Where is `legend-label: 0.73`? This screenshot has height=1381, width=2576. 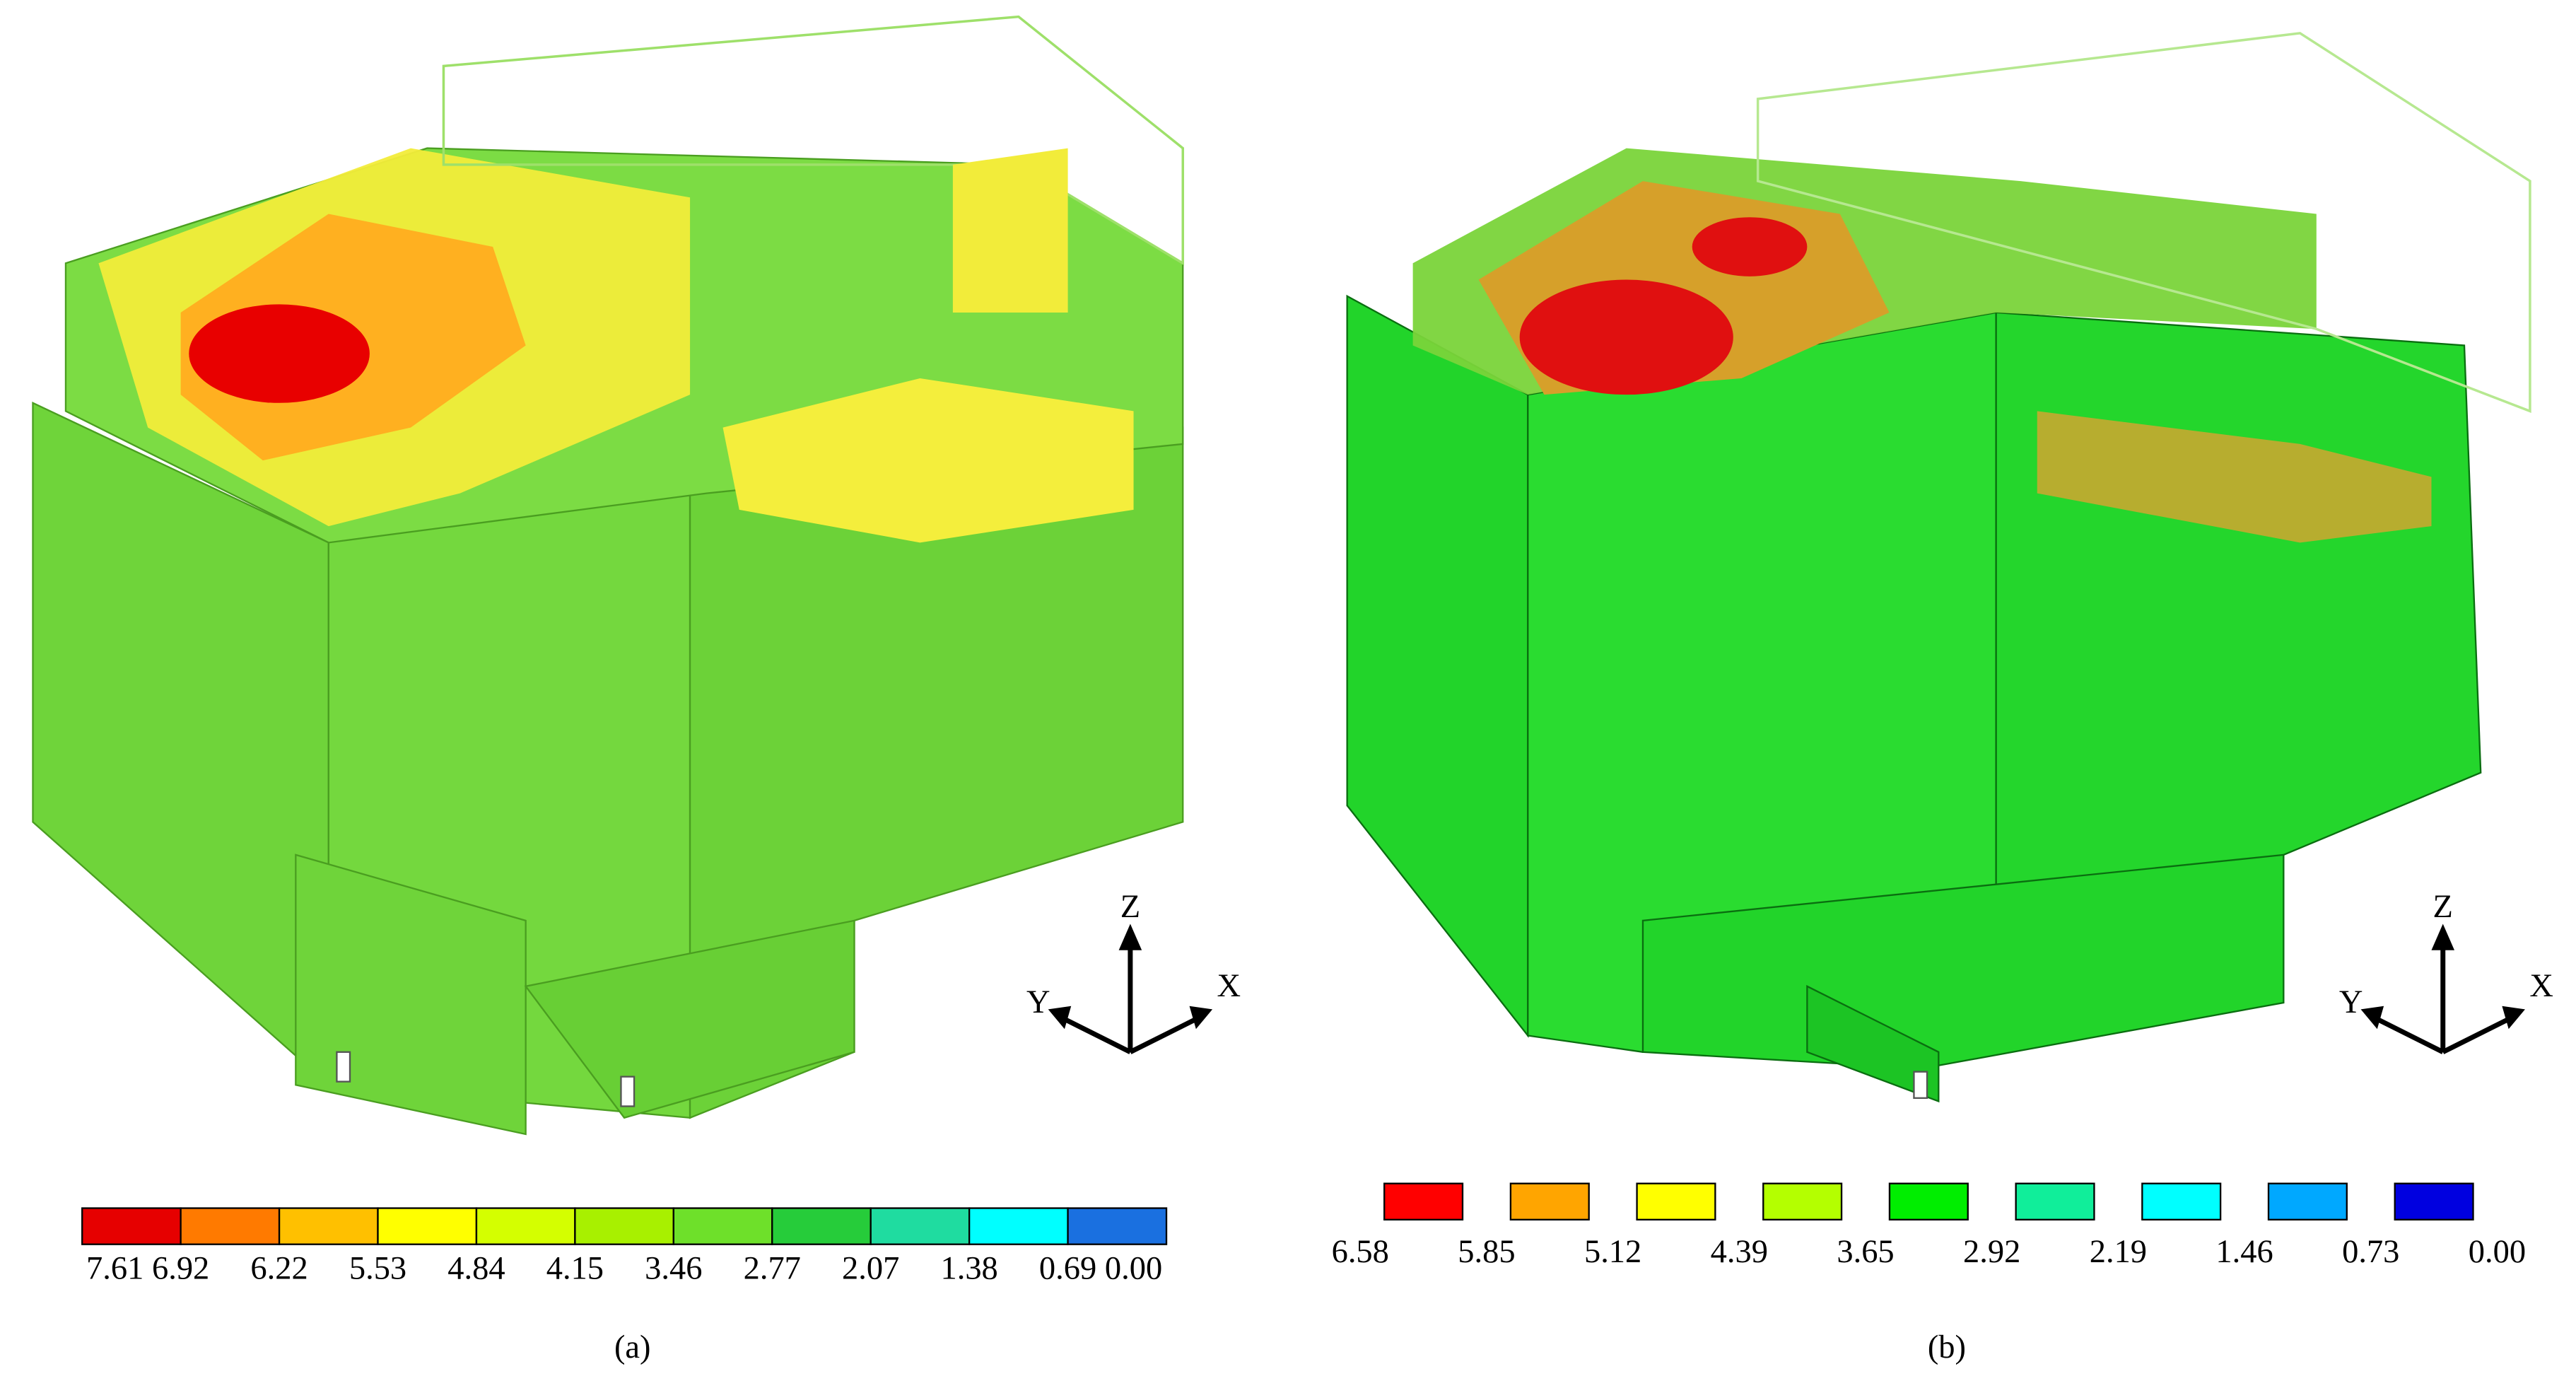
legend-label: 0.73 is located at coordinates (2370, 1252).